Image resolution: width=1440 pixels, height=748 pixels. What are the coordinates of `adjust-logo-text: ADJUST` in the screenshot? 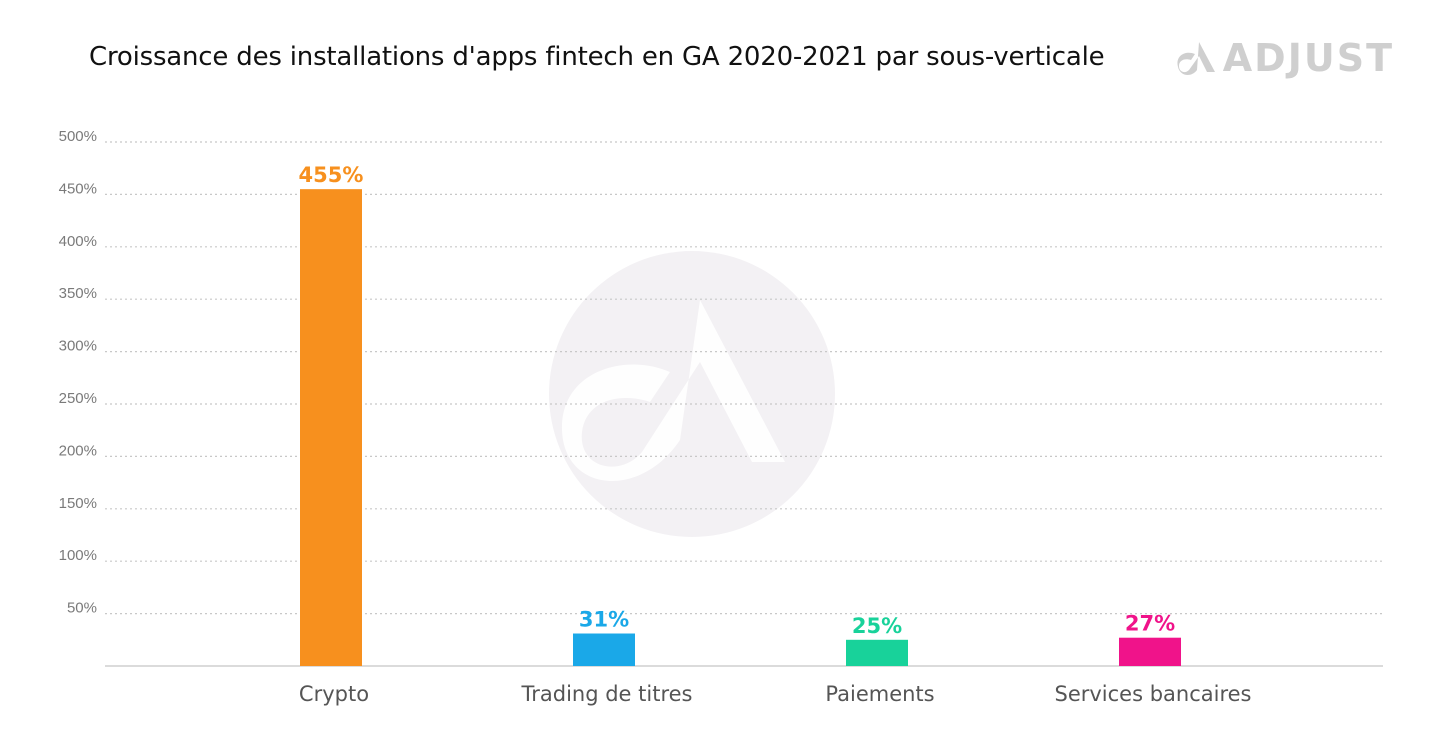 It's located at (1308, 58).